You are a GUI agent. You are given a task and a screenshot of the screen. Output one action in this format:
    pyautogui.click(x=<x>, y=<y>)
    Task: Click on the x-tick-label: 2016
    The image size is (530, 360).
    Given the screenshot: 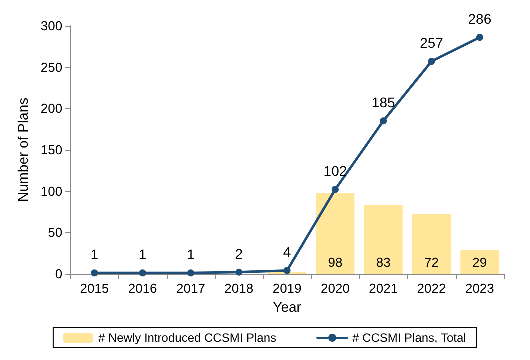 What is the action you would take?
    pyautogui.click(x=143, y=288)
    